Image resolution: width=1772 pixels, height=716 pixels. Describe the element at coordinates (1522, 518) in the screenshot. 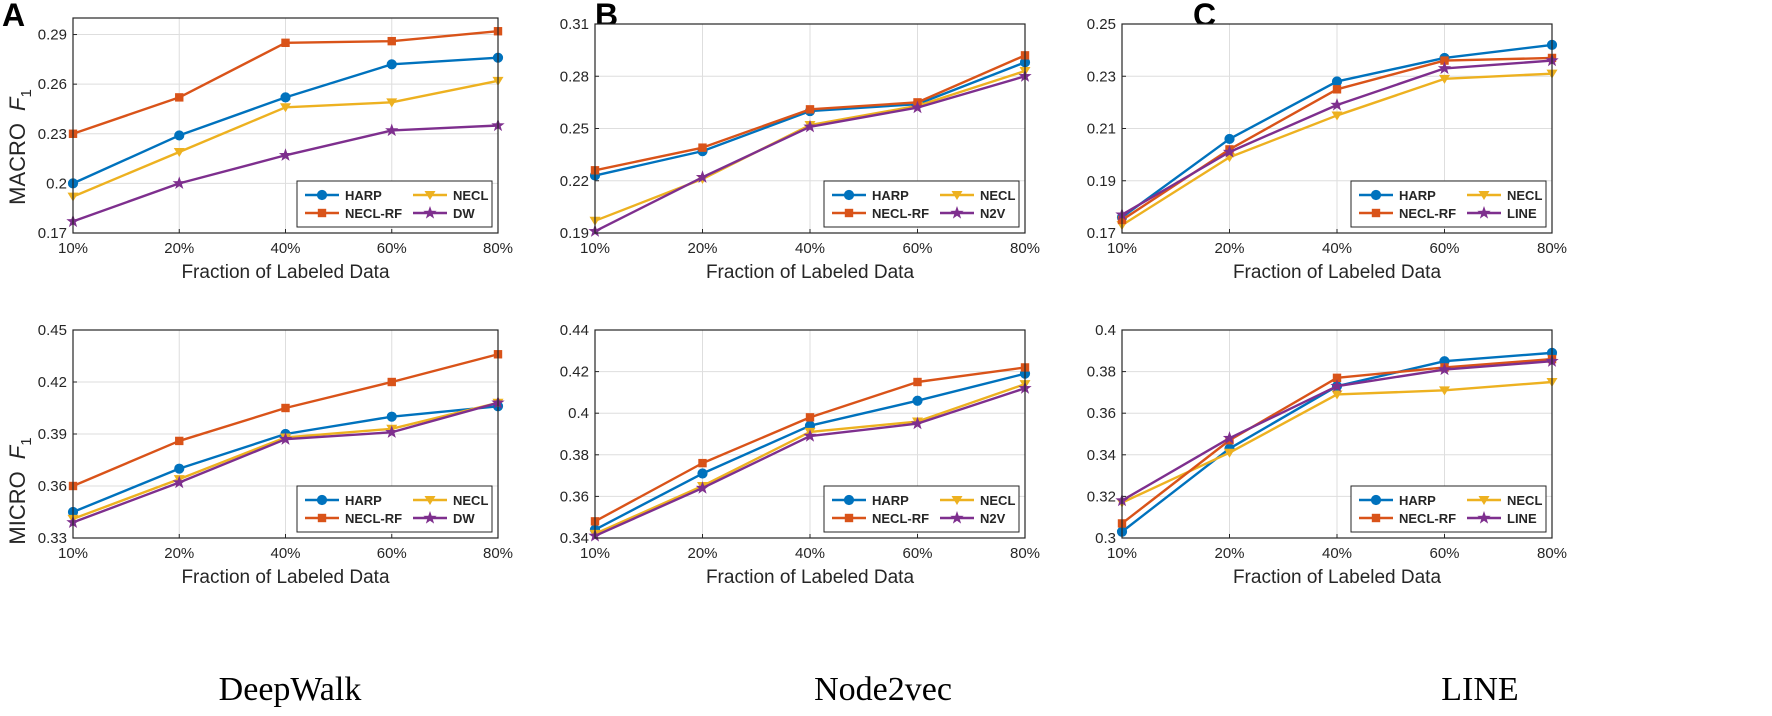

I see `legend-label-line: LINE` at that location.